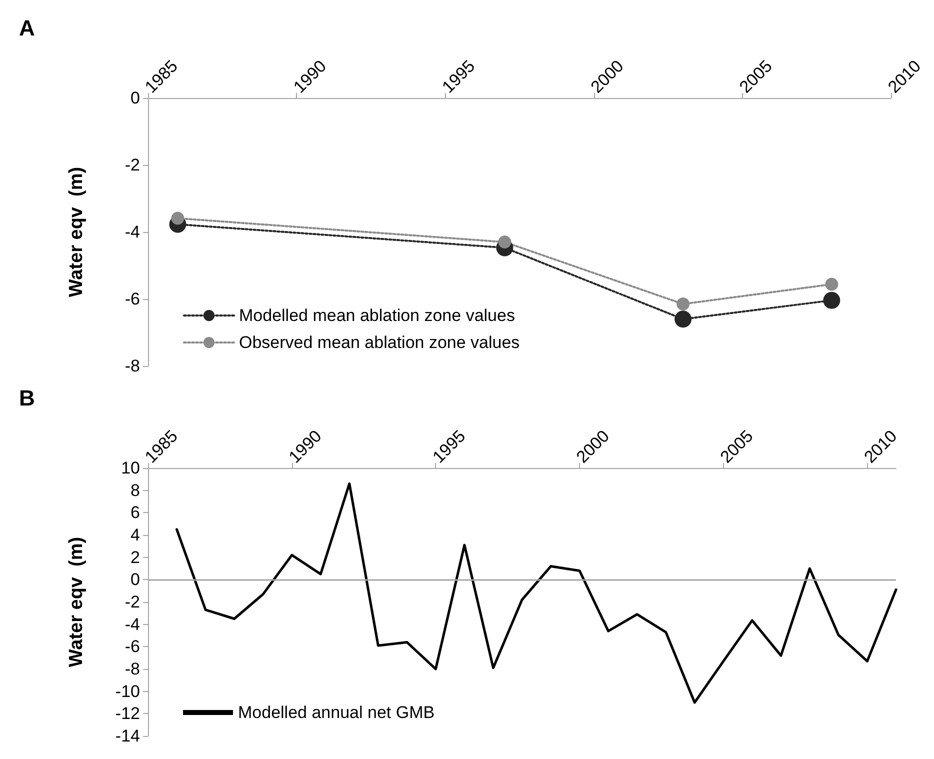 This screenshot has width=934, height=759. Describe the element at coordinates (135, 512) in the screenshot. I see `y-tick-label: 6` at that location.